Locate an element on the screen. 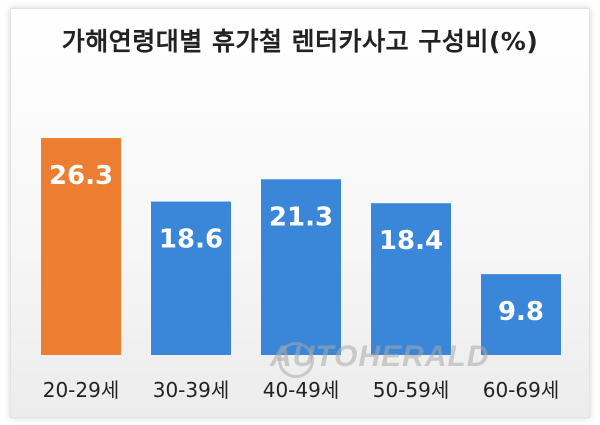 The width and height of the screenshot is (600, 425). category-label: 20-29세 is located at coordinates (81, 390).